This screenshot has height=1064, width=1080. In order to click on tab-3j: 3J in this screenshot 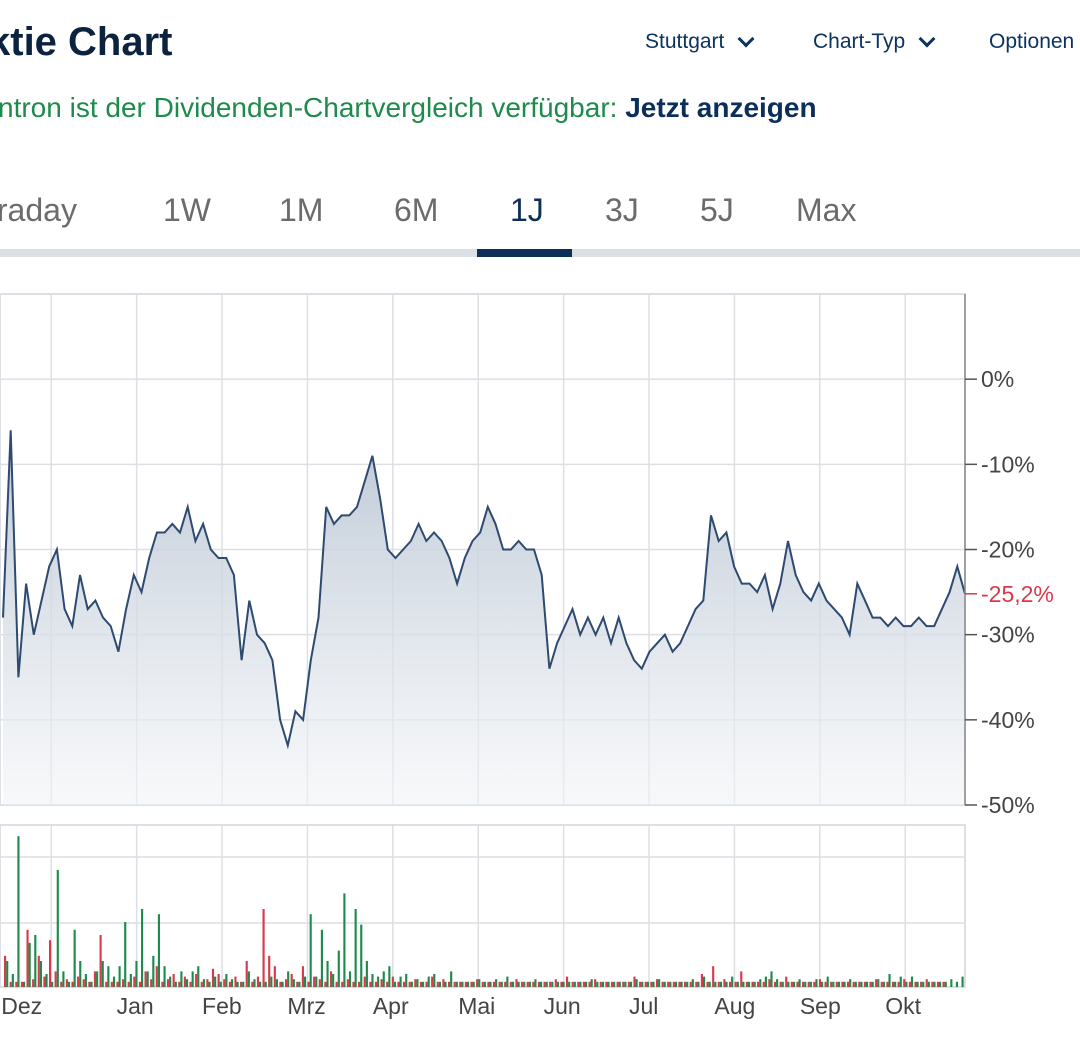, I will do `click(622, 210)`.